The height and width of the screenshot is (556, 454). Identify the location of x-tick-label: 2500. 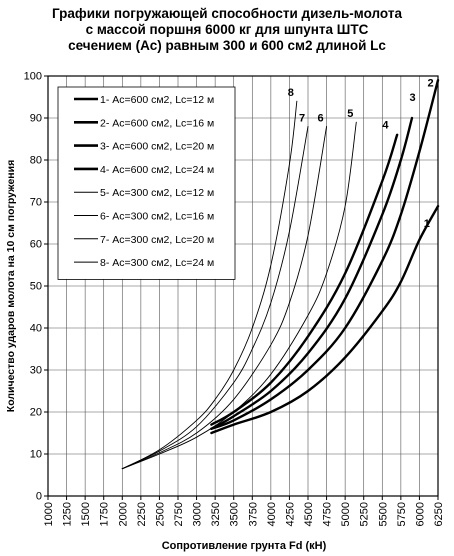
(160, 514).